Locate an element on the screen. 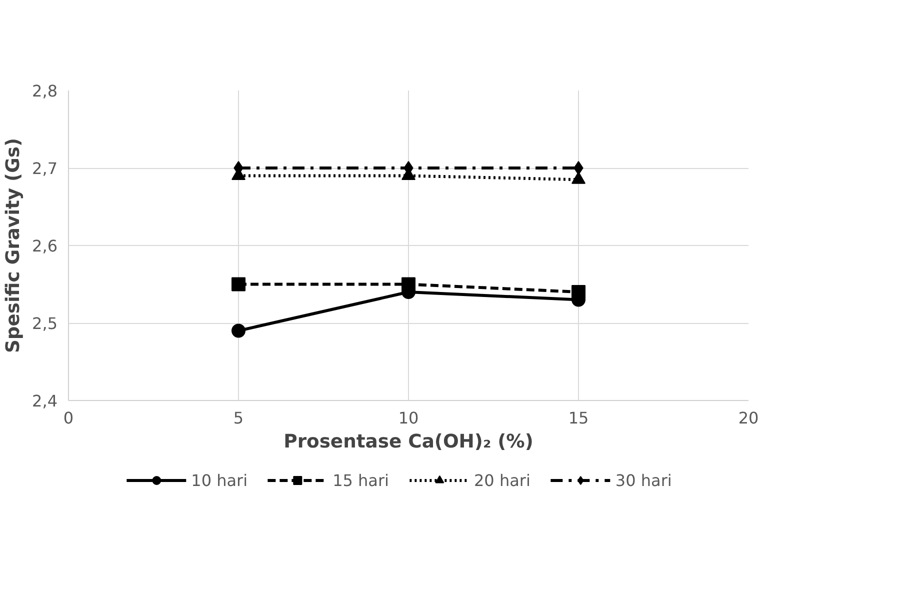 Image resolution: width=903 pixels, height=609 pixels. y-tick-label: 2,6 is located at coordinates (45, 246).